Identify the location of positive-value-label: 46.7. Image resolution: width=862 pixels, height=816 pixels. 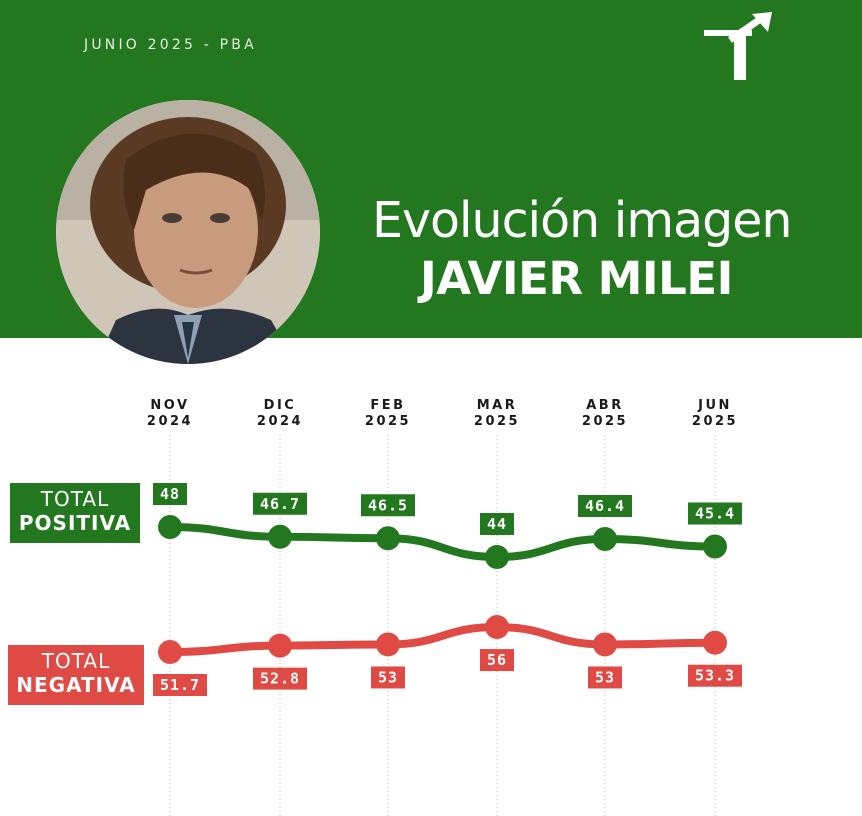
(280, 504).